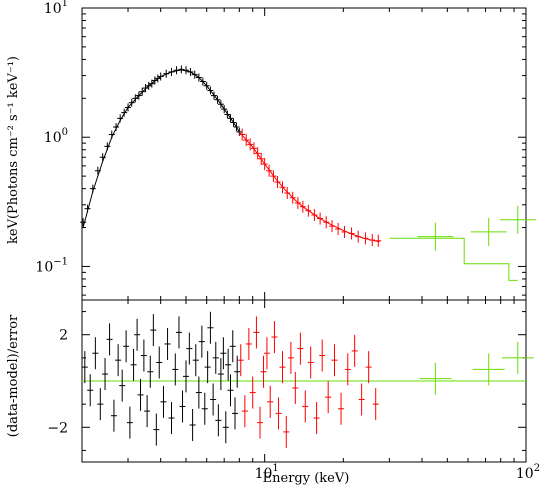 The width and height of the screenshot is (542, 488). What do you see at coordinates (13, 375) in the screenshot?
I see `y-axis-label-residuals: (data-model)/error` at bounding box center [13, 375].